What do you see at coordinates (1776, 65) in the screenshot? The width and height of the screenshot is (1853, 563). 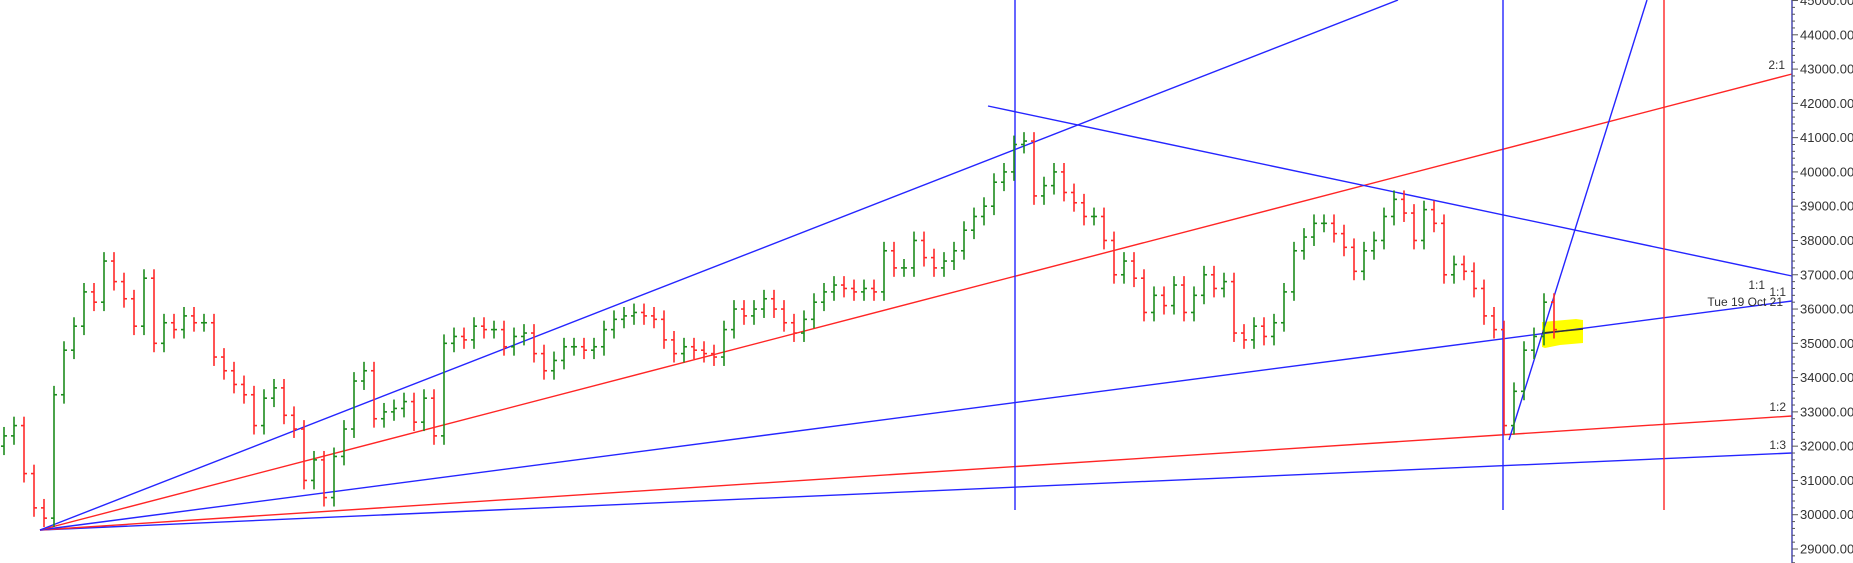 I see `fan-label-2-1: 2:1` at bounding box center [1776, 65].